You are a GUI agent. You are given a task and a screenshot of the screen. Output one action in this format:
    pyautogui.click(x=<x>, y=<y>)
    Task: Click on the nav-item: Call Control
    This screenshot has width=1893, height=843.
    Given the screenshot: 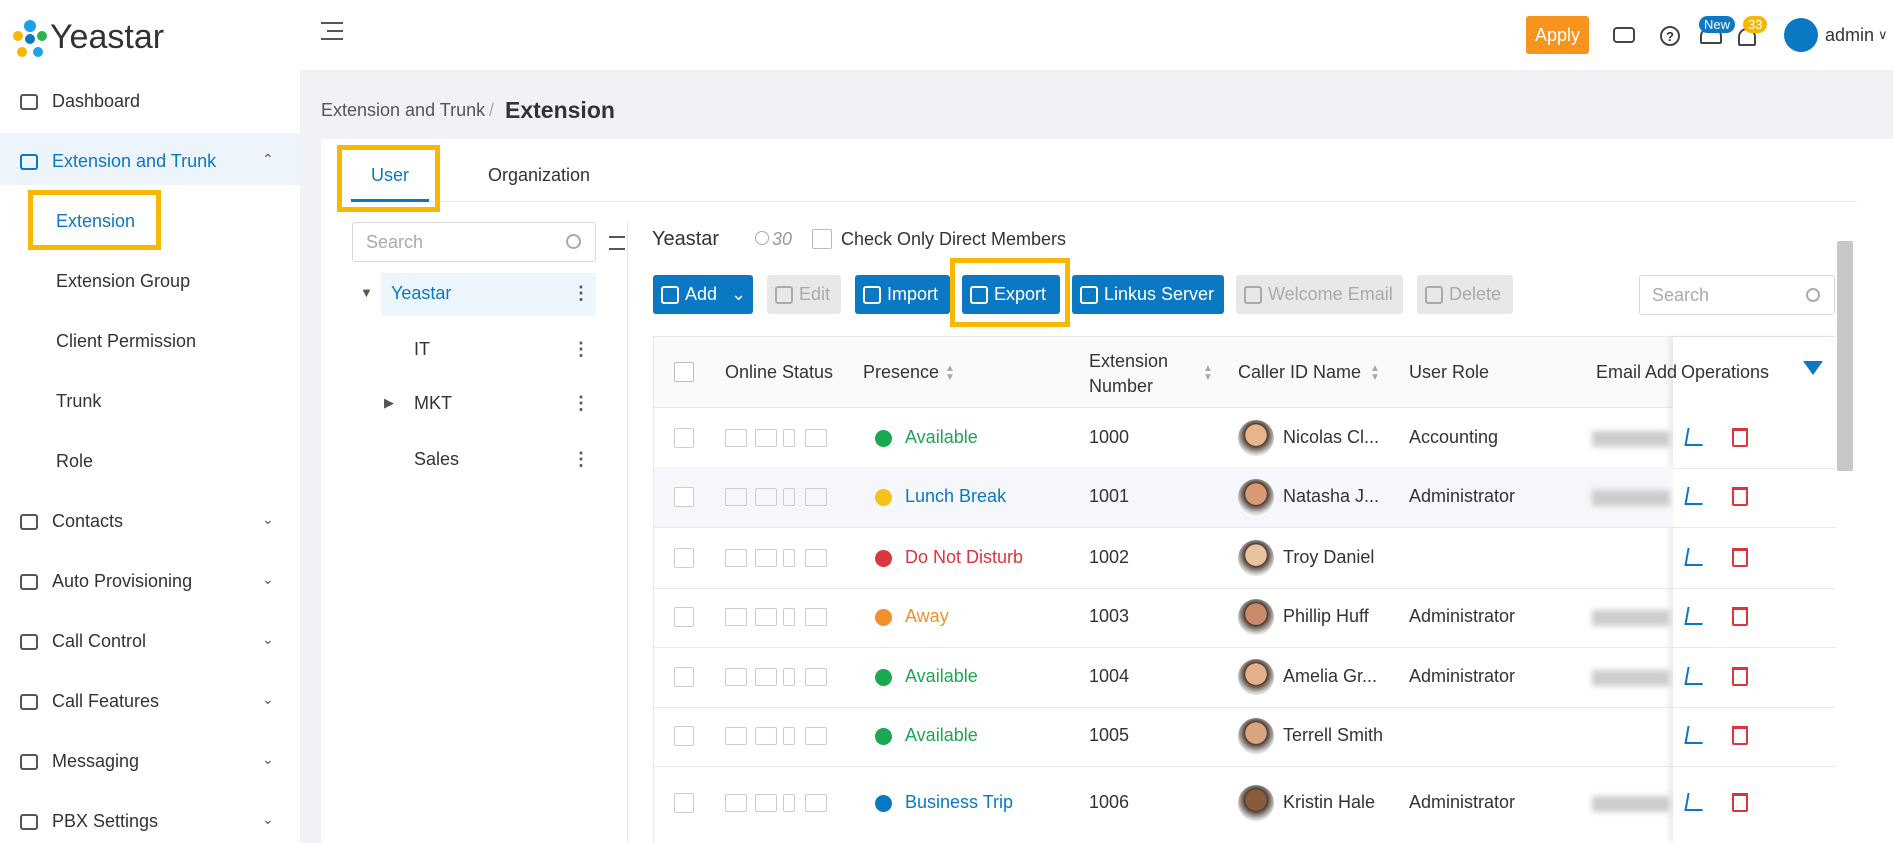 What is the action you would take?
    pyautogui.click(x=99, y=641)
    